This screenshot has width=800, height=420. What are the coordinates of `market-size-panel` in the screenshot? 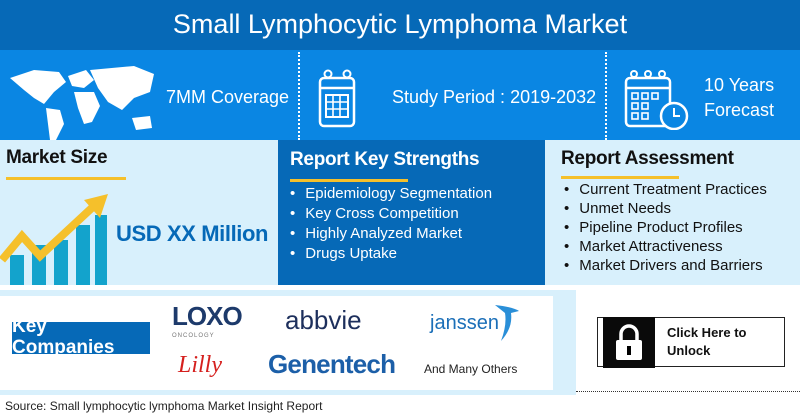 It's located at (139, 212).